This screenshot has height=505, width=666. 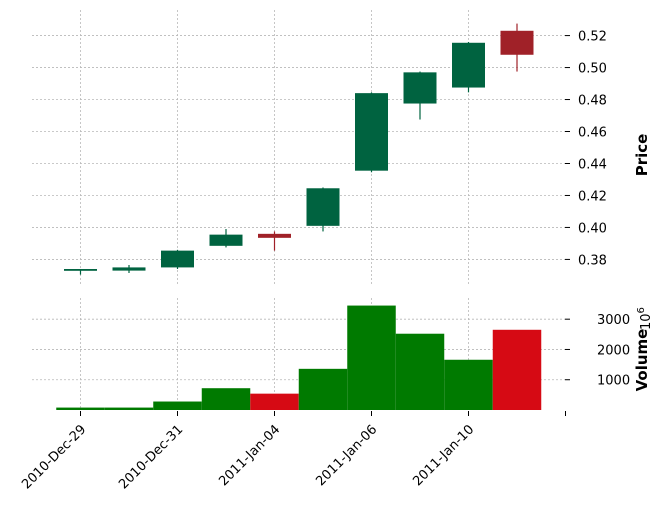 I want to click on volume-tick-label: 2000, so click(x=613, y=350).